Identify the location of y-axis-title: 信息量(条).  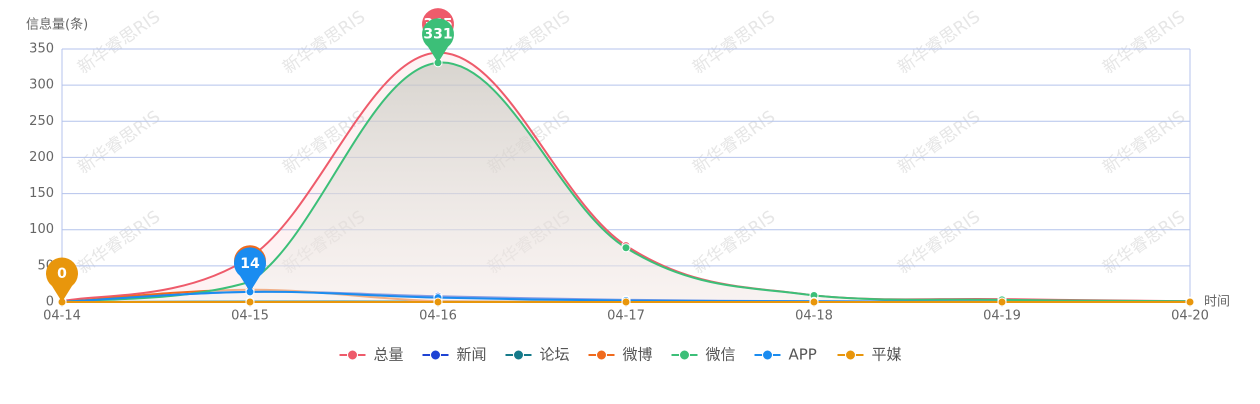
(57, 25).